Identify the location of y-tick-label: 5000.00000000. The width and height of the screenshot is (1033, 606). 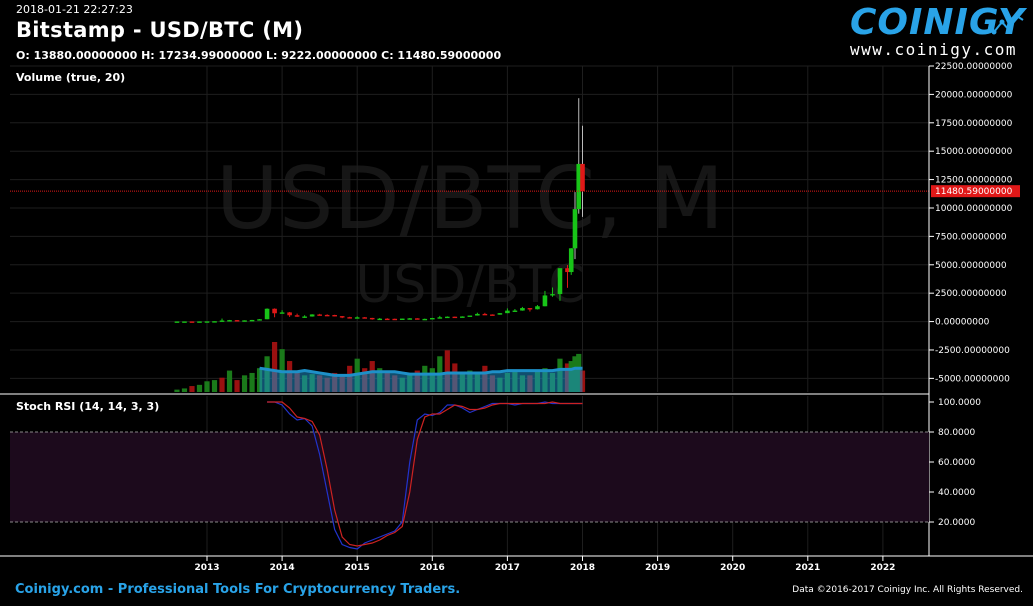
(971, 266).